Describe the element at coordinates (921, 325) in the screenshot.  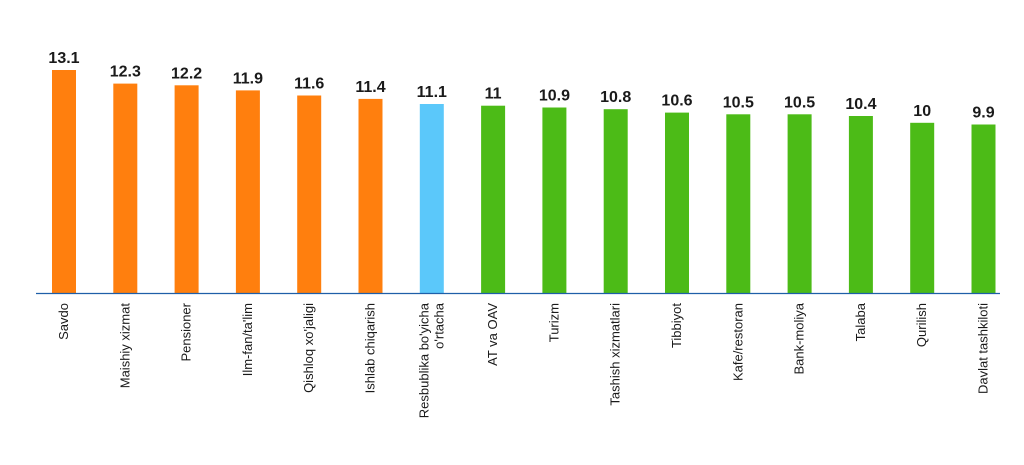
I see `category-label: Qurilish` at that location.